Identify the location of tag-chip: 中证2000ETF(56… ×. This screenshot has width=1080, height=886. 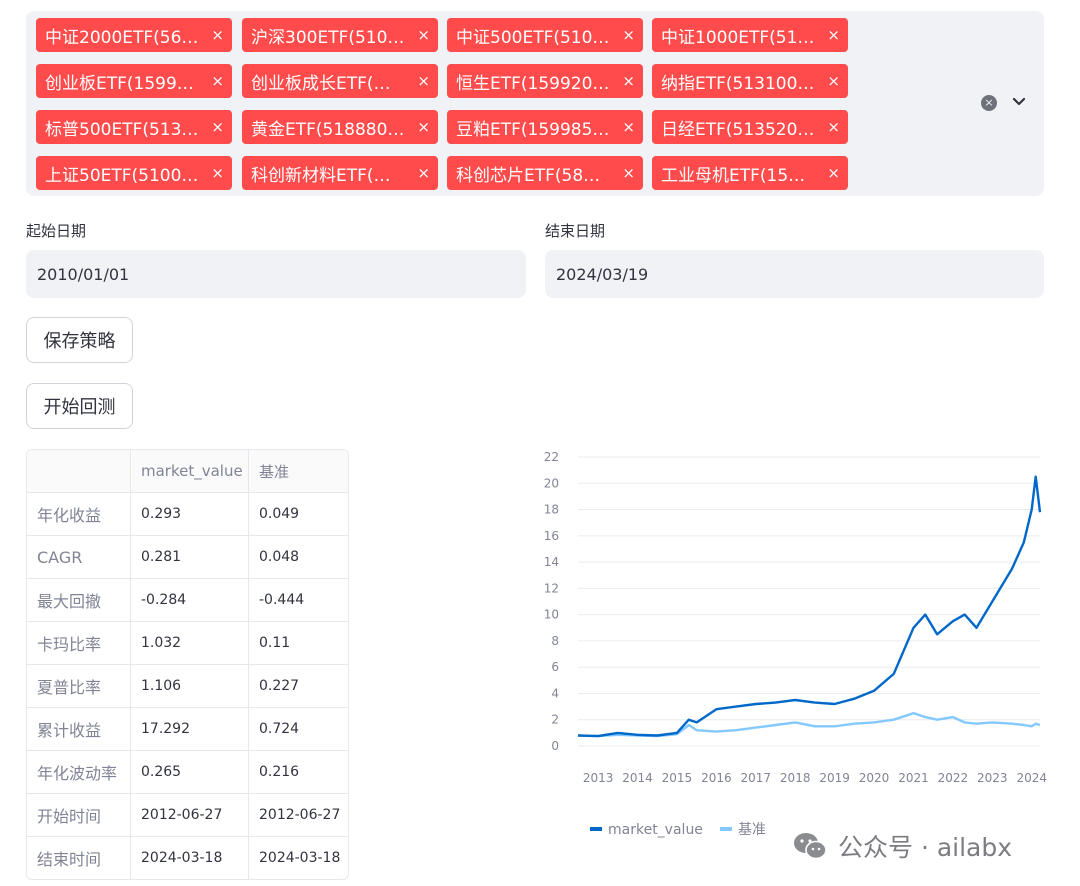
(134, 35).